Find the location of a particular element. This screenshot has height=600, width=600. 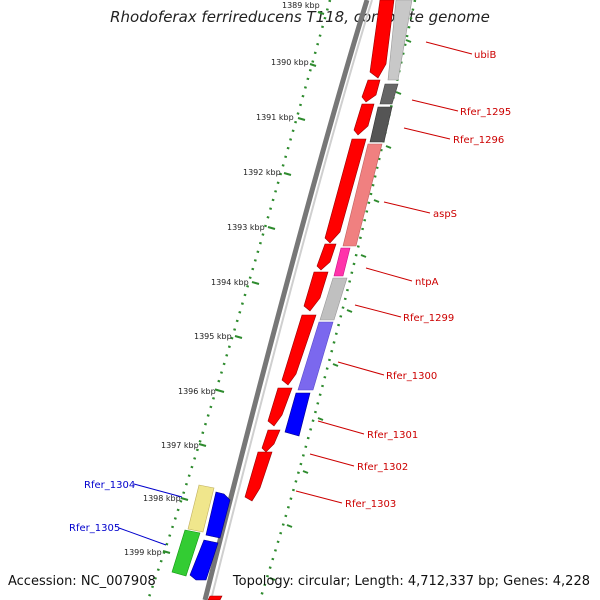

tick-1394: 1394 kbp is located at coordinates (235, 282).